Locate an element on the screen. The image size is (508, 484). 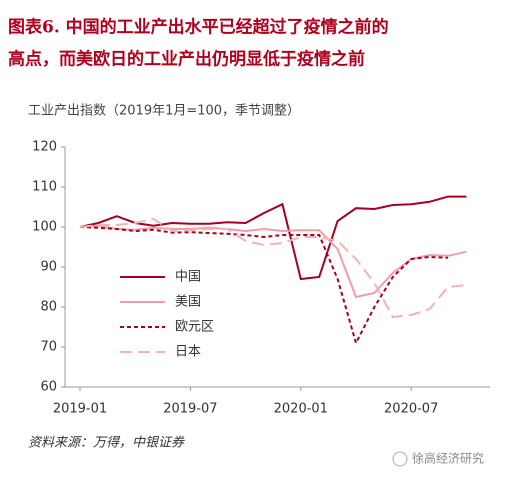
legend-label: 美国 is located at coordinates (188, 302).